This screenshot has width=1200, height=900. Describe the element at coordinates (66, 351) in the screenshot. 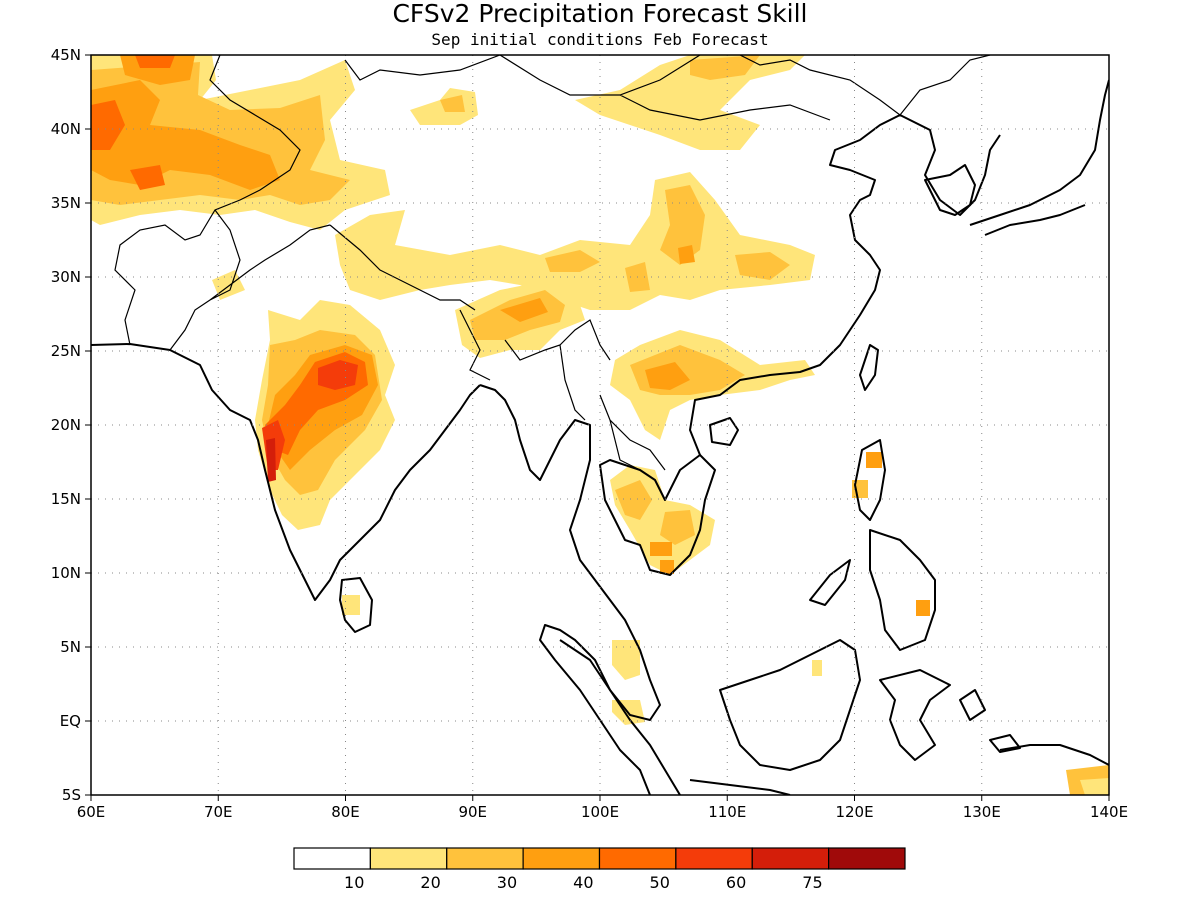

I see `lat-tick-label: 25N` at that location.